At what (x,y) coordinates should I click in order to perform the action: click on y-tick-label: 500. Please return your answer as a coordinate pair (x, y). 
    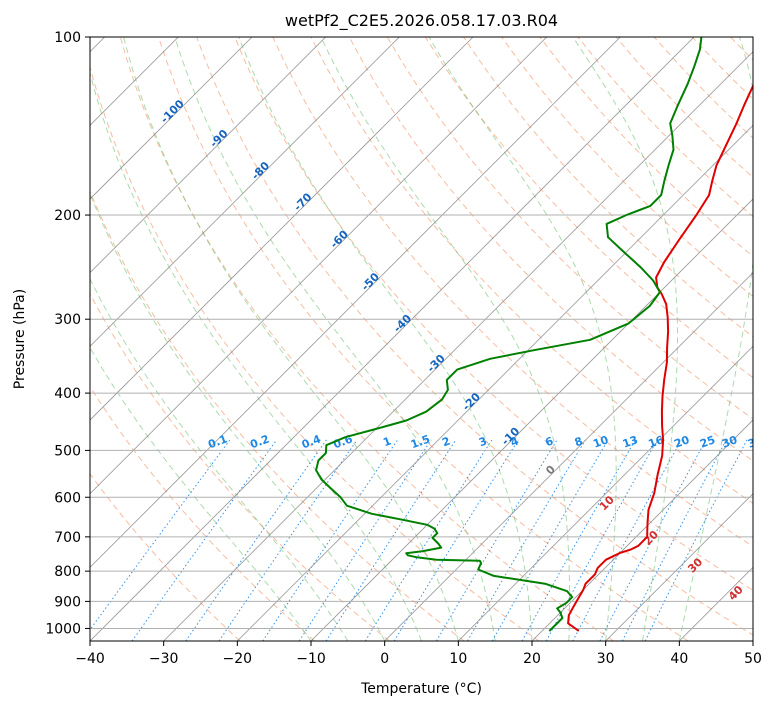
    Looking at the image, I should click on (67, 451).